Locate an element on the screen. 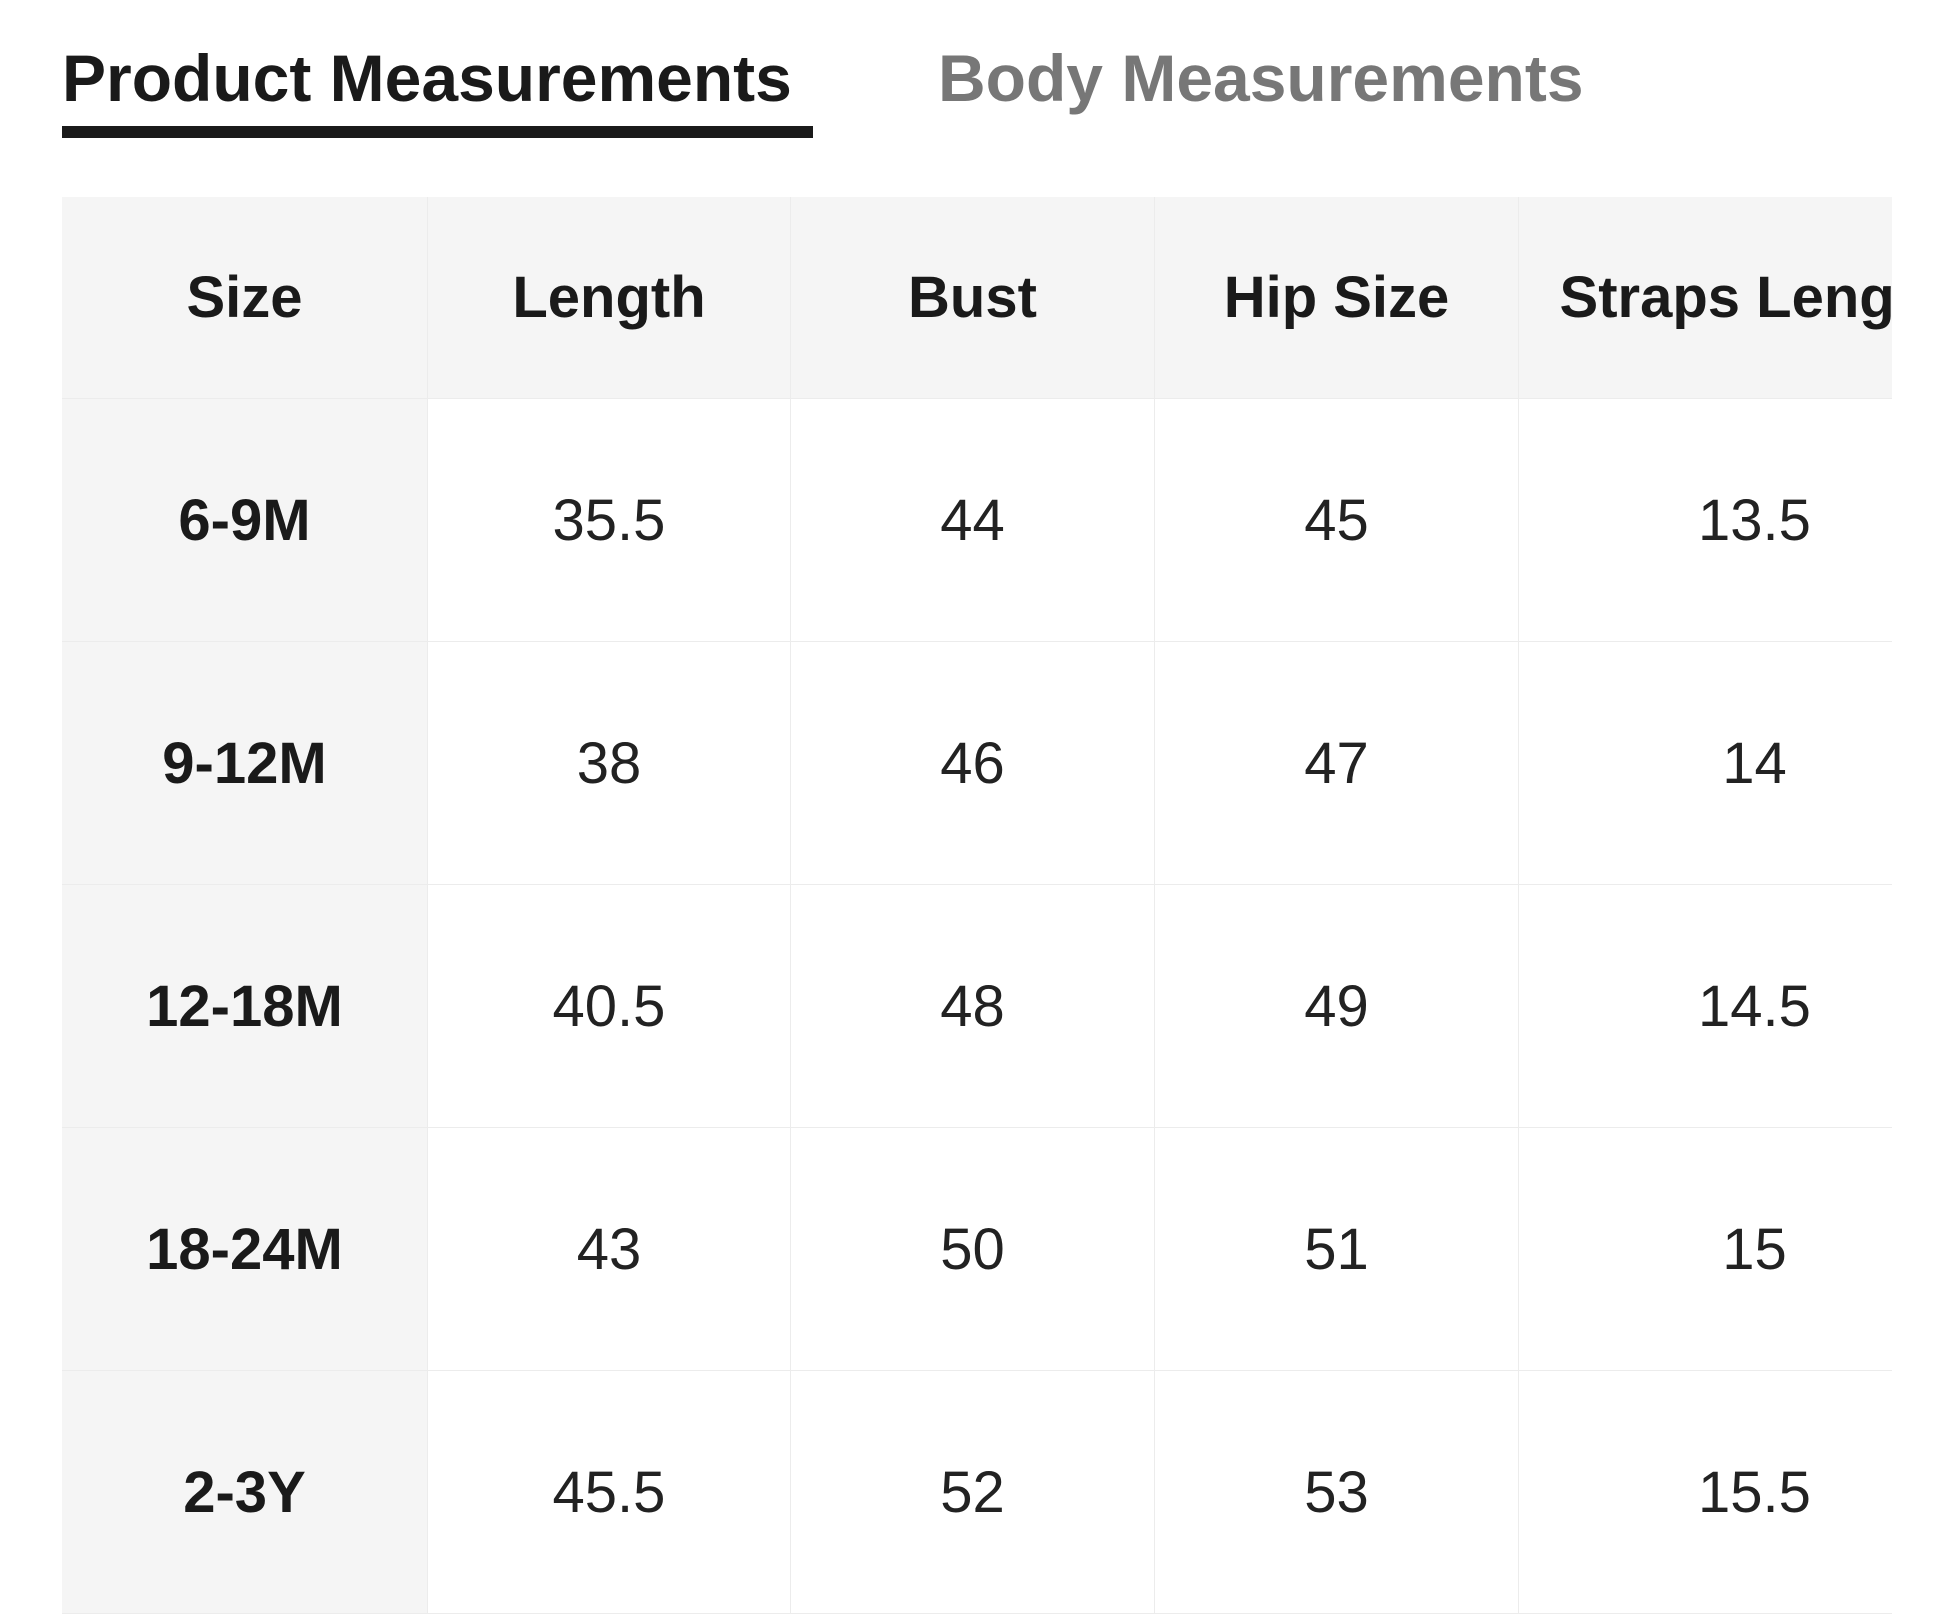 This screenshot has width=1946, height=1614. table-cell: 15.5 is located at coordinates (1705, 1492).